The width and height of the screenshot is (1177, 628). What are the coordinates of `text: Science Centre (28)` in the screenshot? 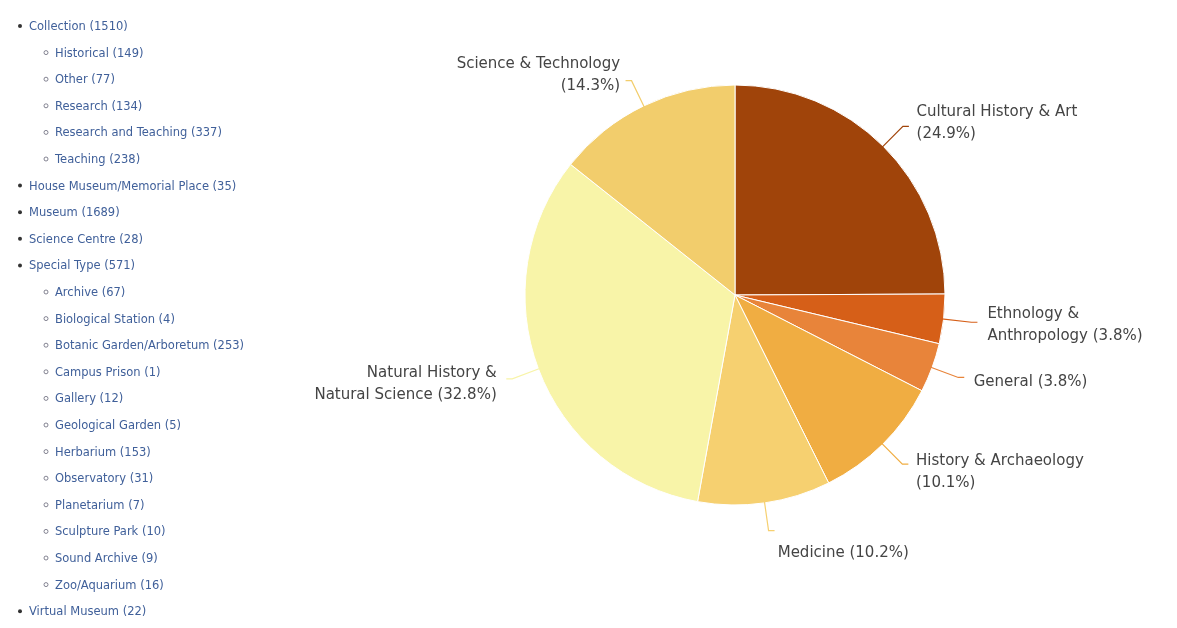 It's located at (86, 238).